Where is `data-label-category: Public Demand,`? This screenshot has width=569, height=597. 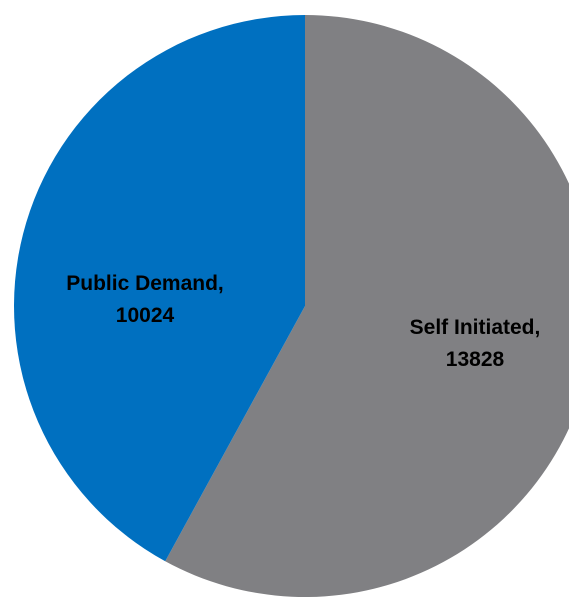 data-label-category: Public Demand, is located at coordinates (145, 283).